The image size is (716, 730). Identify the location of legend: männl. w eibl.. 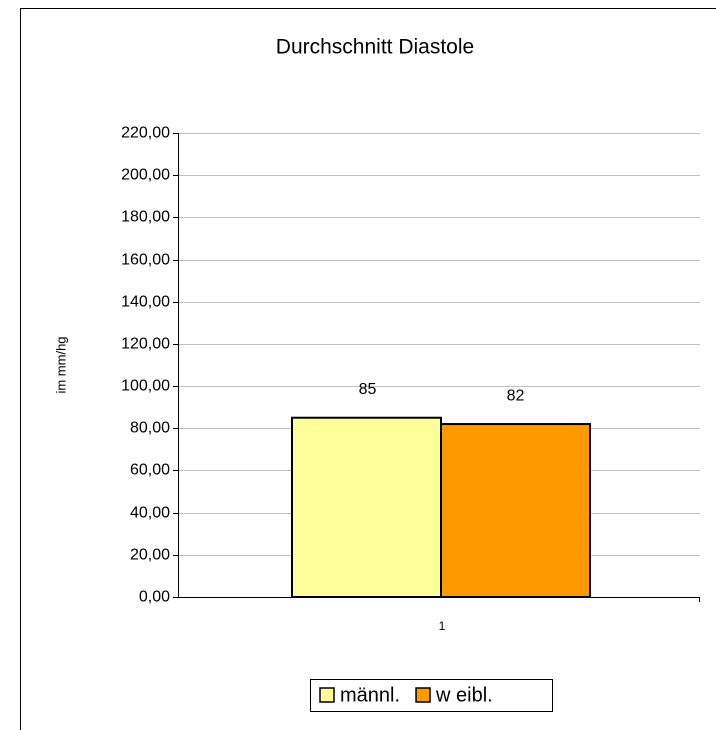
(431, 695).